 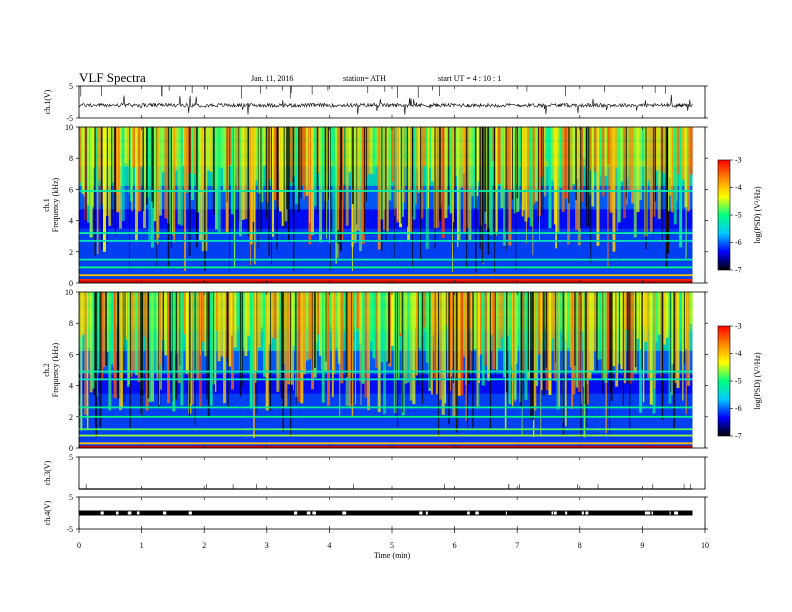 I want to click on x-tick-label: 8, so click(x=580, y=545).